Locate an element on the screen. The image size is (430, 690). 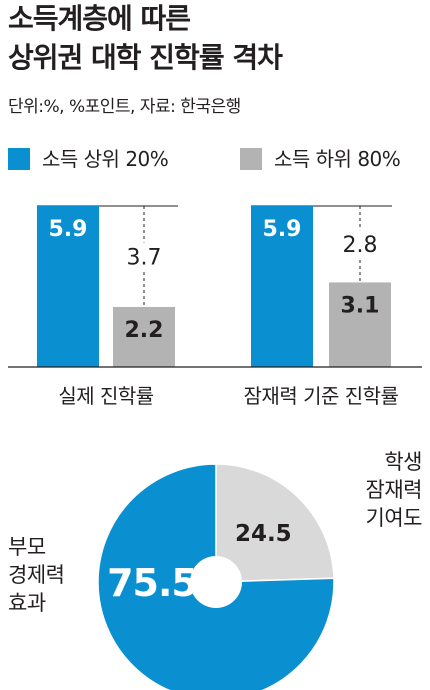
unit-source-note: 단위:%, %포인트, 자료: 한국은행 is located at coordinates (124, 107).